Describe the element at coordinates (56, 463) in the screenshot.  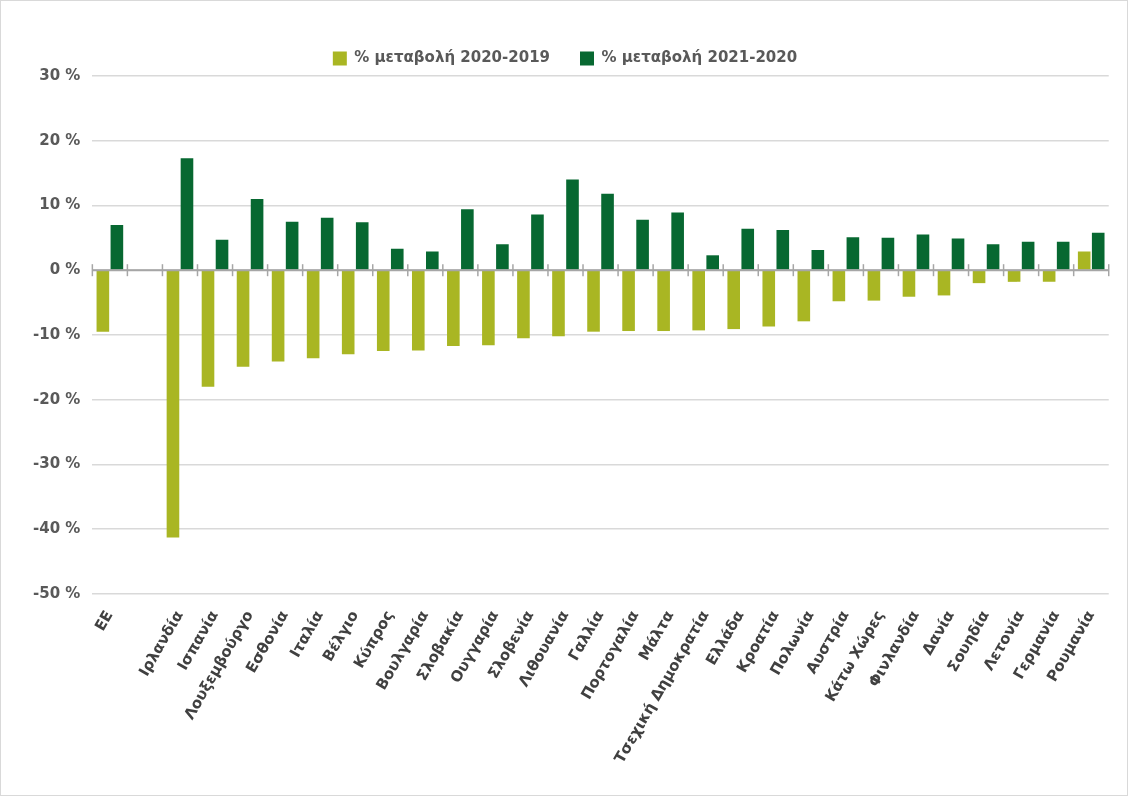
I see `y-tick-label: -30 %` at that location.